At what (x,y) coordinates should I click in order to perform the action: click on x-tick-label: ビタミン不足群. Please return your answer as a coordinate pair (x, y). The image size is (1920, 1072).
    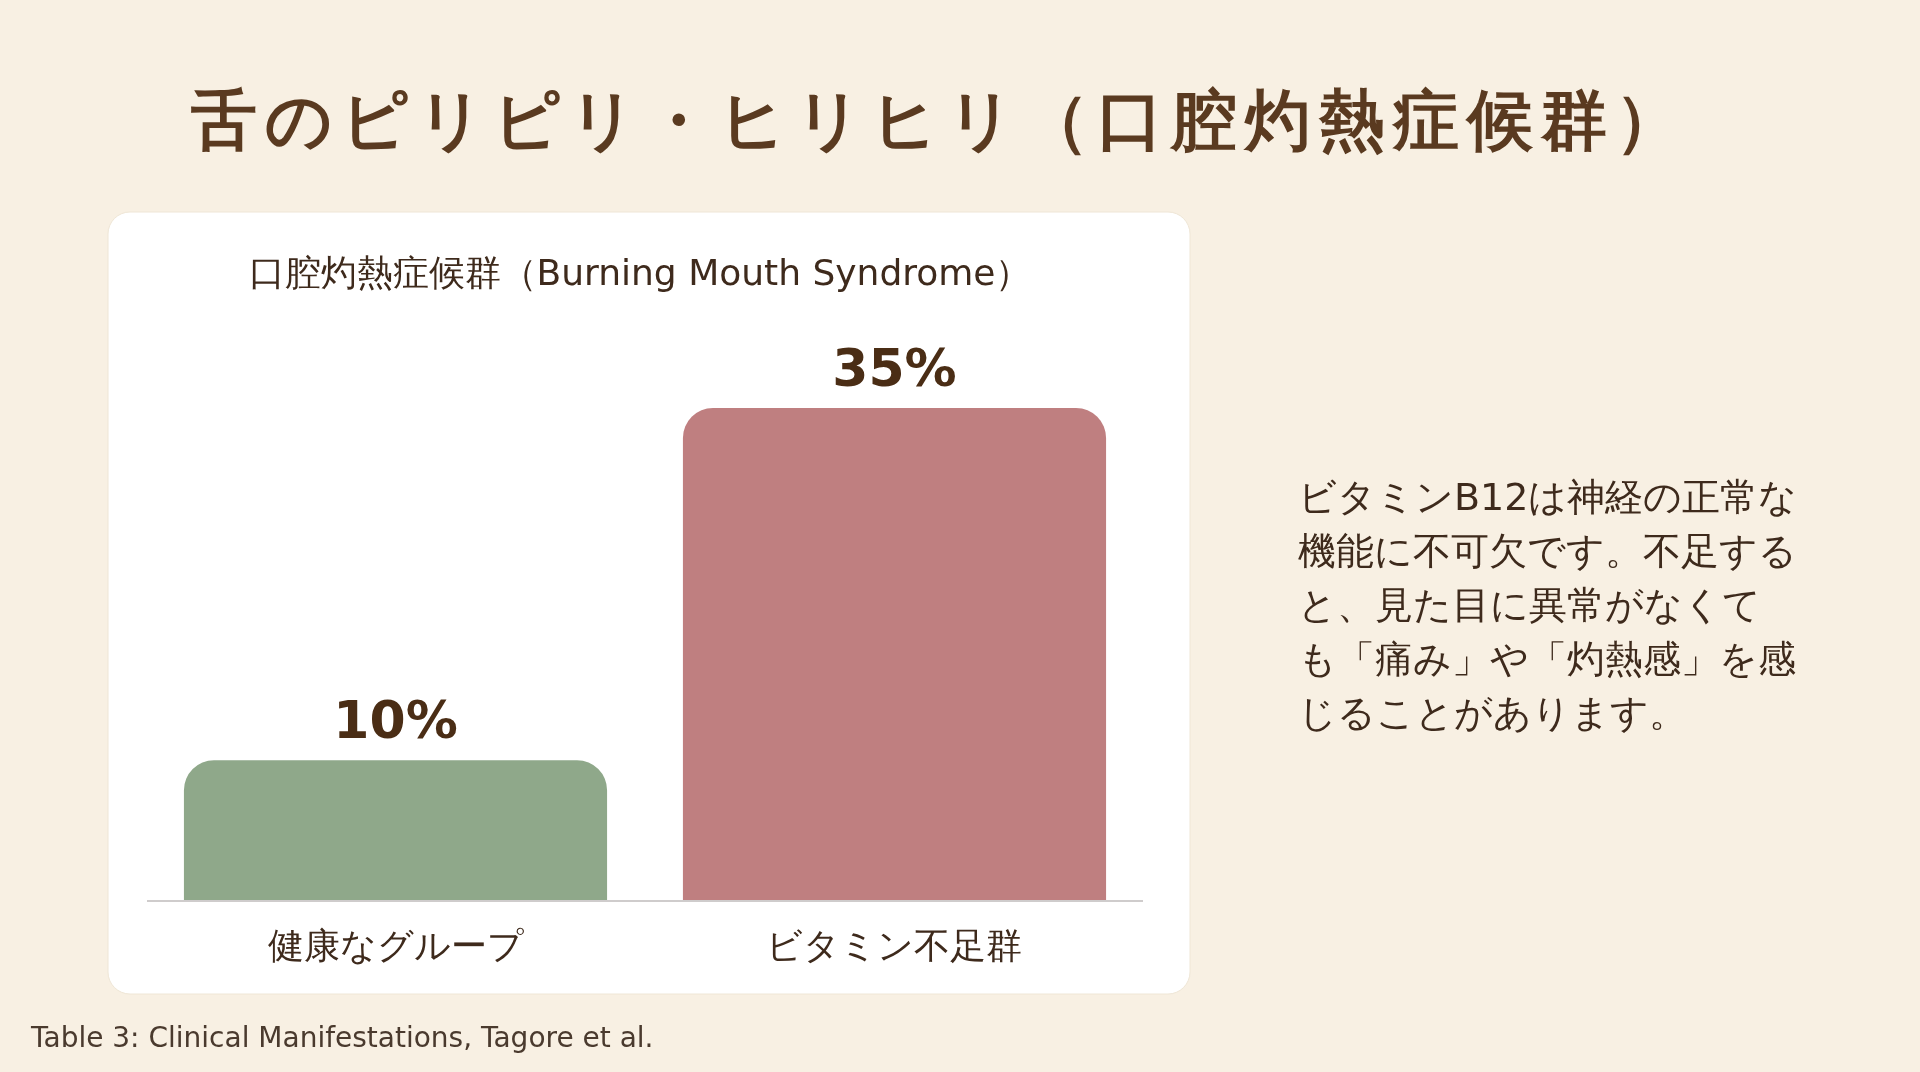
    Looking at the image, I should click on (894, 945).